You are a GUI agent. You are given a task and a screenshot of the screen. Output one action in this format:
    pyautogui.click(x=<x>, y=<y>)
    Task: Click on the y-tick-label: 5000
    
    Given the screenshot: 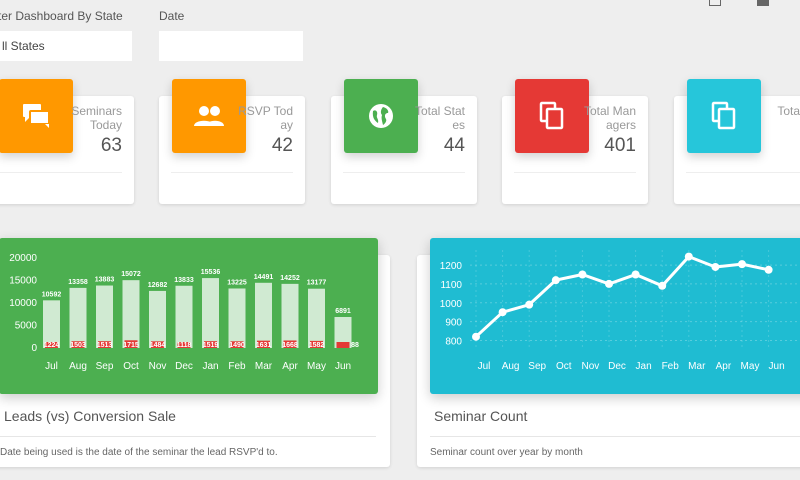 What is the action you would take?
    pyautogui.click(x=26, y=326)
    